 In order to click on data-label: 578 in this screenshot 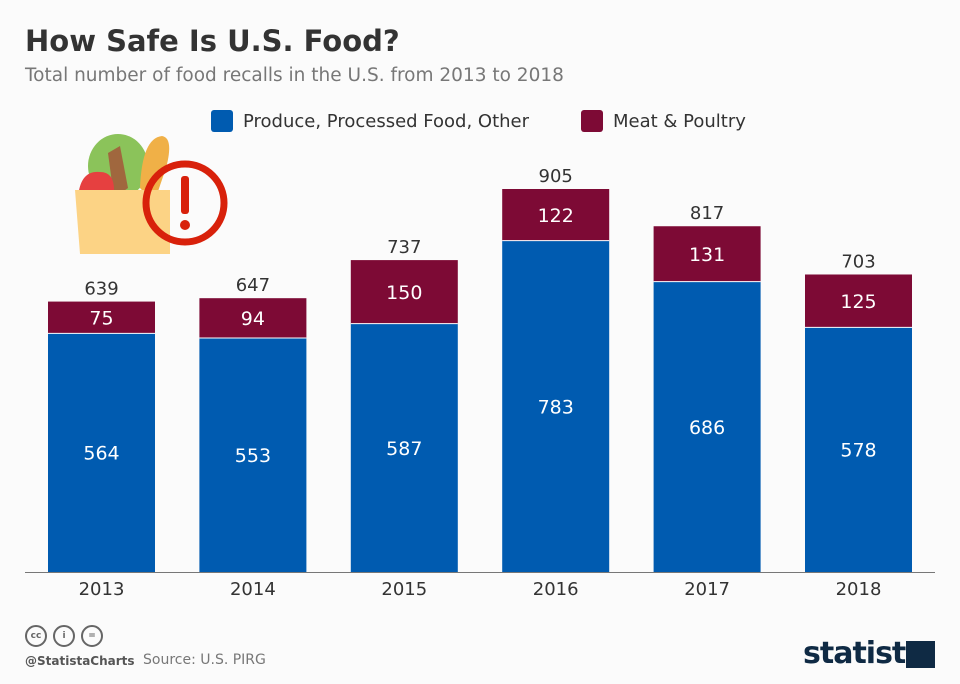, I will do `click(858, 451)`.